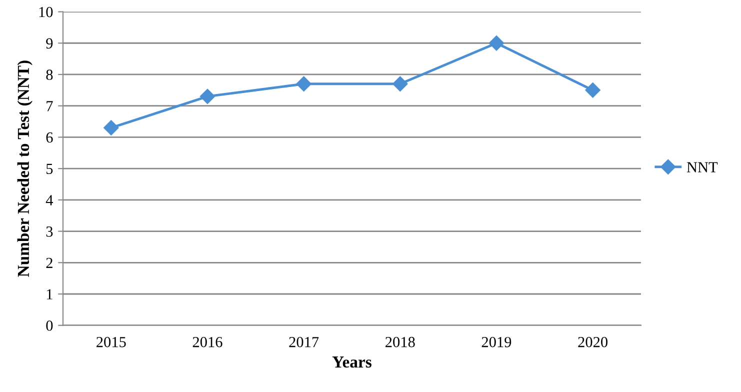 This screenshot has height=392, width=741. What do you see at coordinates (49, 43) in the screenshot?
I see `y-tick-label: 9` at bounding box center [49, 43].